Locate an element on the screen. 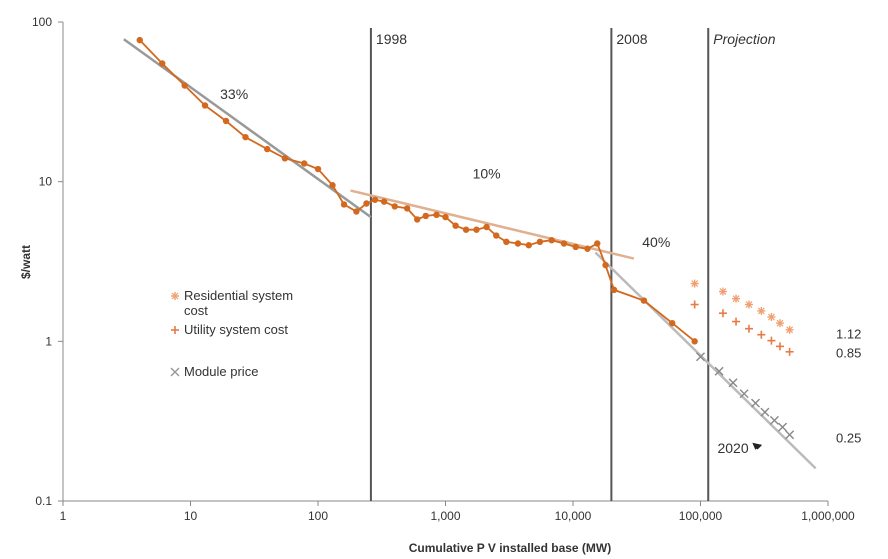 The image size is (888, 559). arrow-line is located at coordinates (759, 447).